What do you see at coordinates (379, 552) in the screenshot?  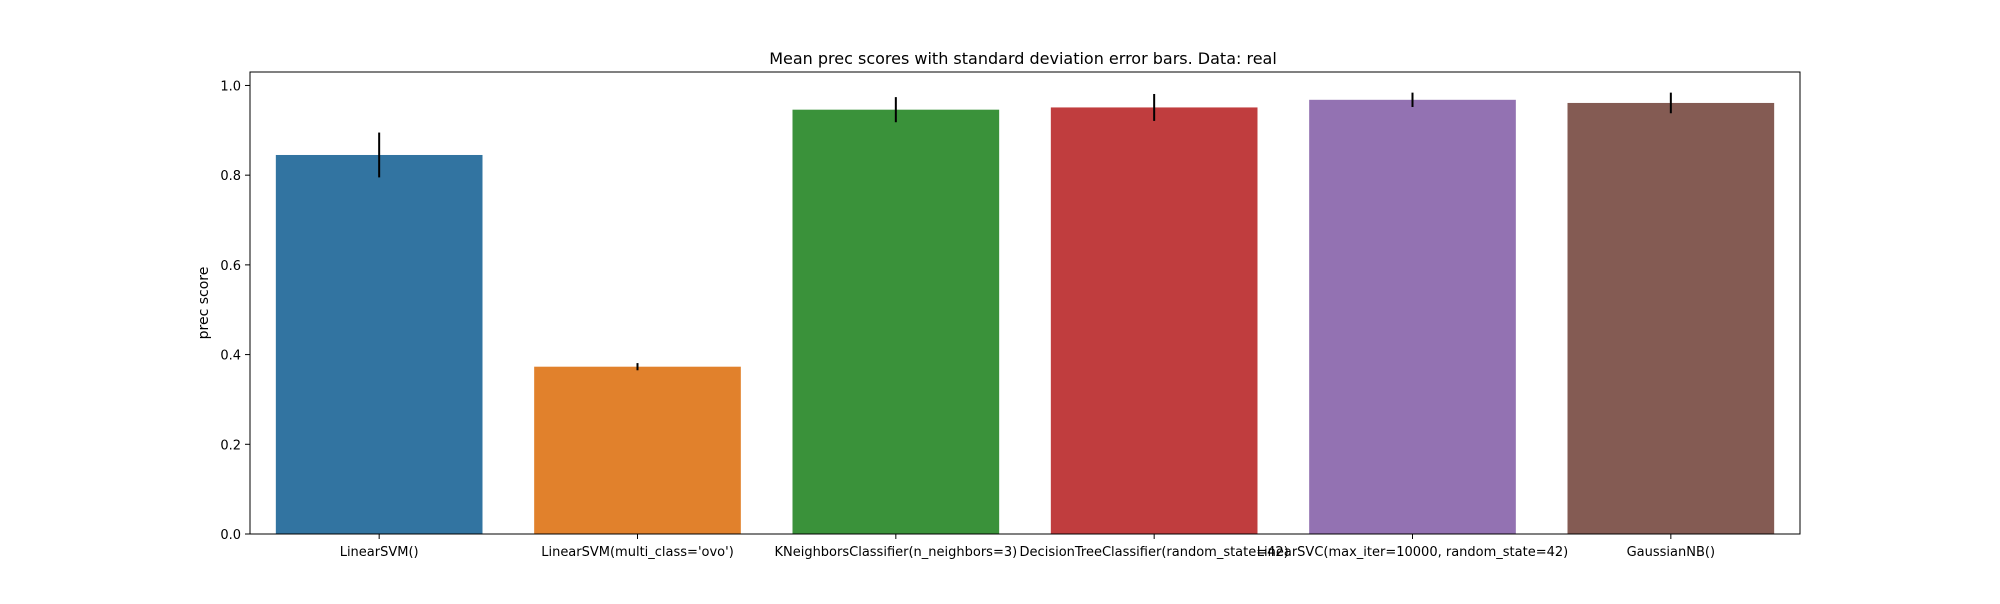 I see `x-tick-label: LinearSVM()` at bounding box center [379, 552].